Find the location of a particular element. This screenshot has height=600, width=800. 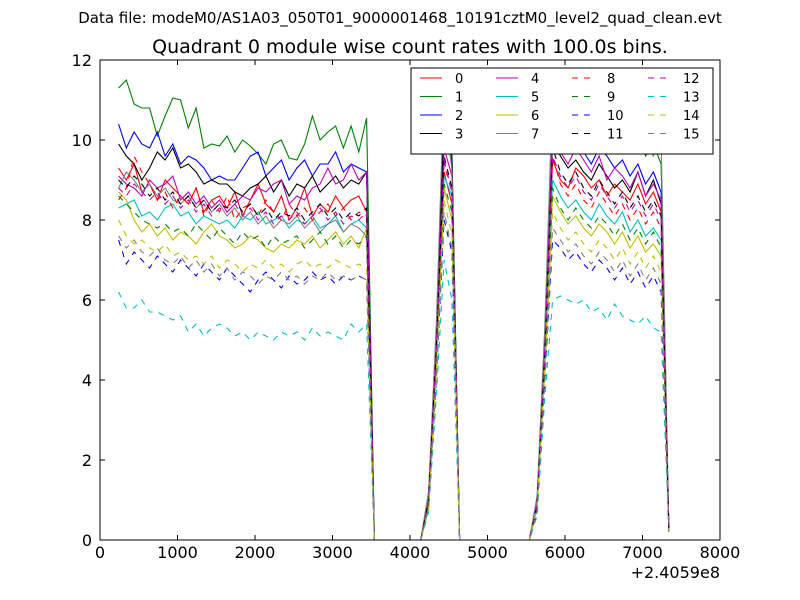

legend-label-12: 12 is located at coordinates (691, 79).